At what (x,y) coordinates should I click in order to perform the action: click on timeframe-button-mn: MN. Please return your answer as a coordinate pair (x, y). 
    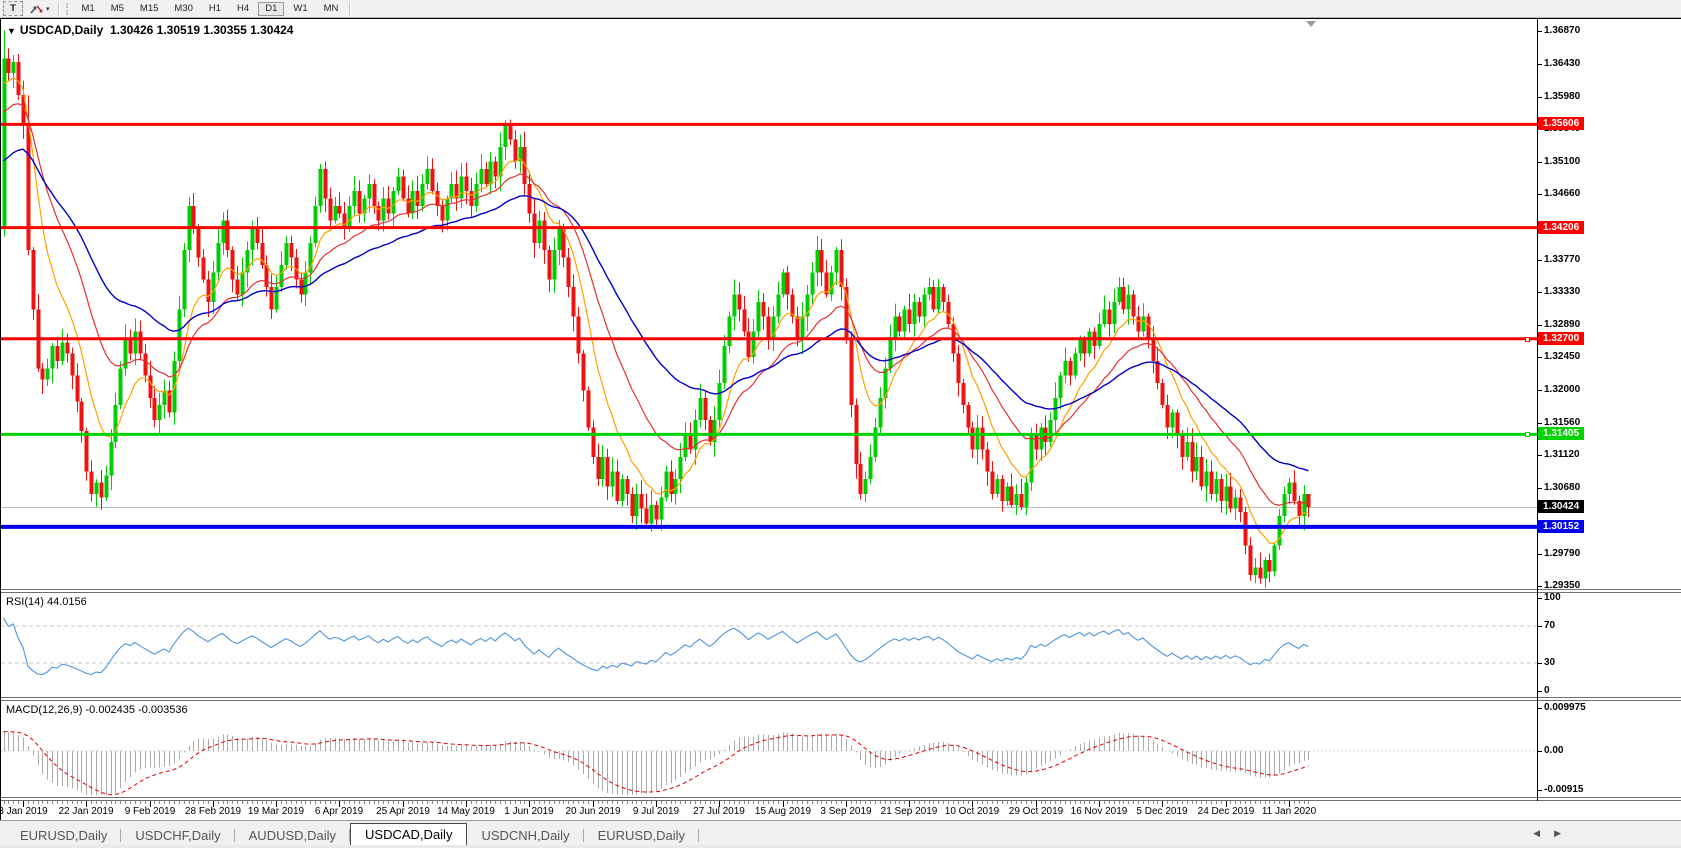
    Looking at the image, I should click on (331, 8).